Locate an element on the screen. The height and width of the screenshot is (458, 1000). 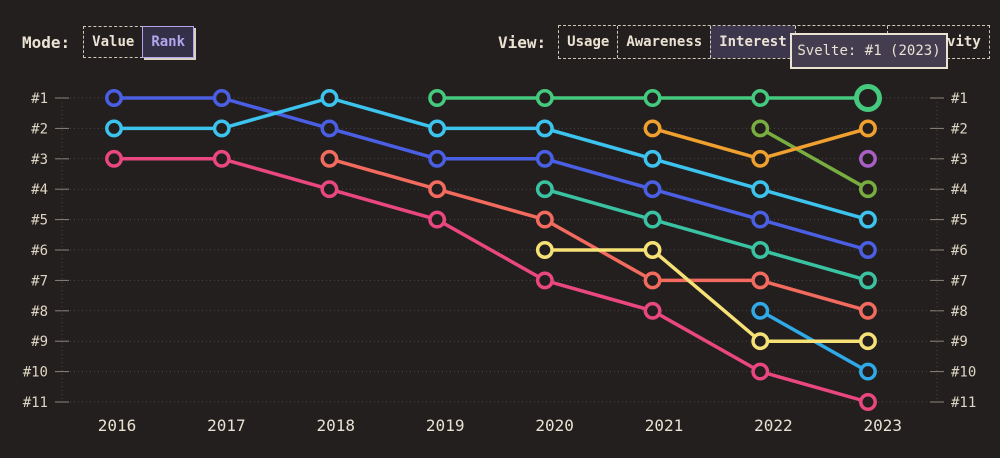
rank-label-right-11: #11 is located at coordinates (963, 403).